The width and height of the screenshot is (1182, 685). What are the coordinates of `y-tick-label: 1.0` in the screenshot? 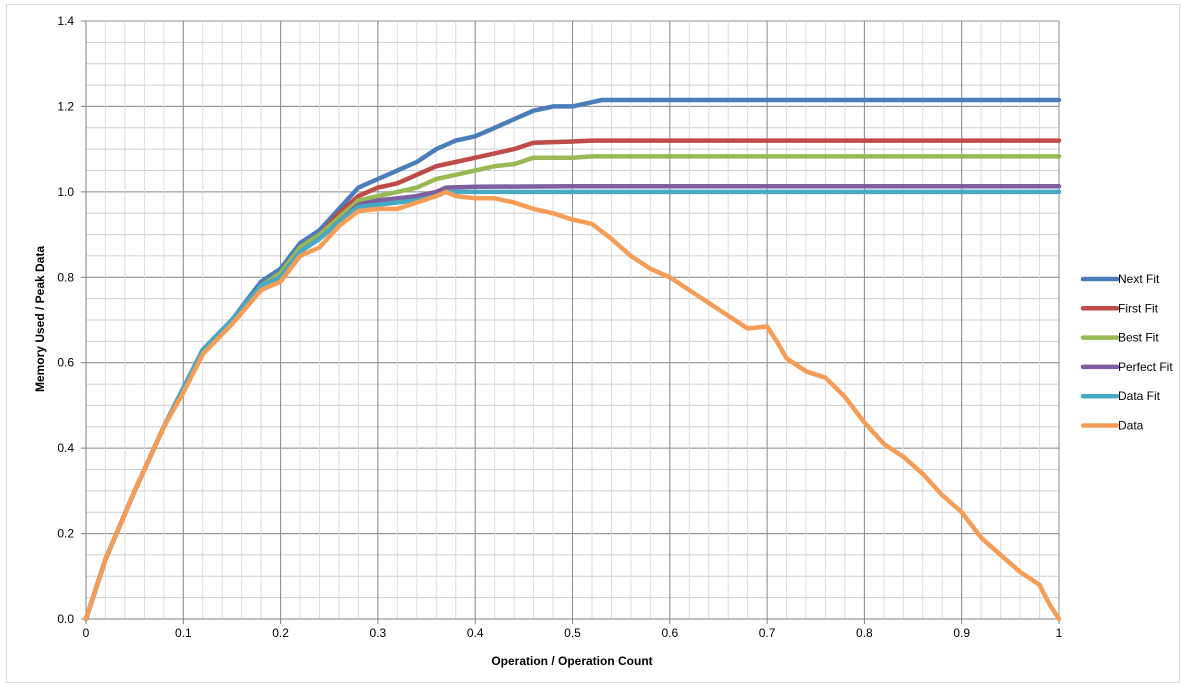 It's located at (65, 192).